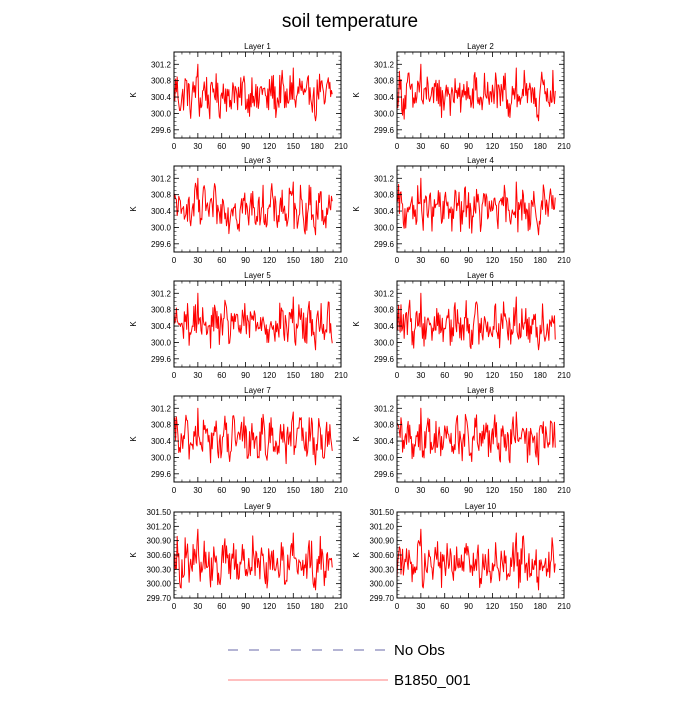 The height and width of the screenshot is (705, 700). Describe the element at coordinates (257, 160) in the screenshot. I see `panel-title: Layer 3` at that location.